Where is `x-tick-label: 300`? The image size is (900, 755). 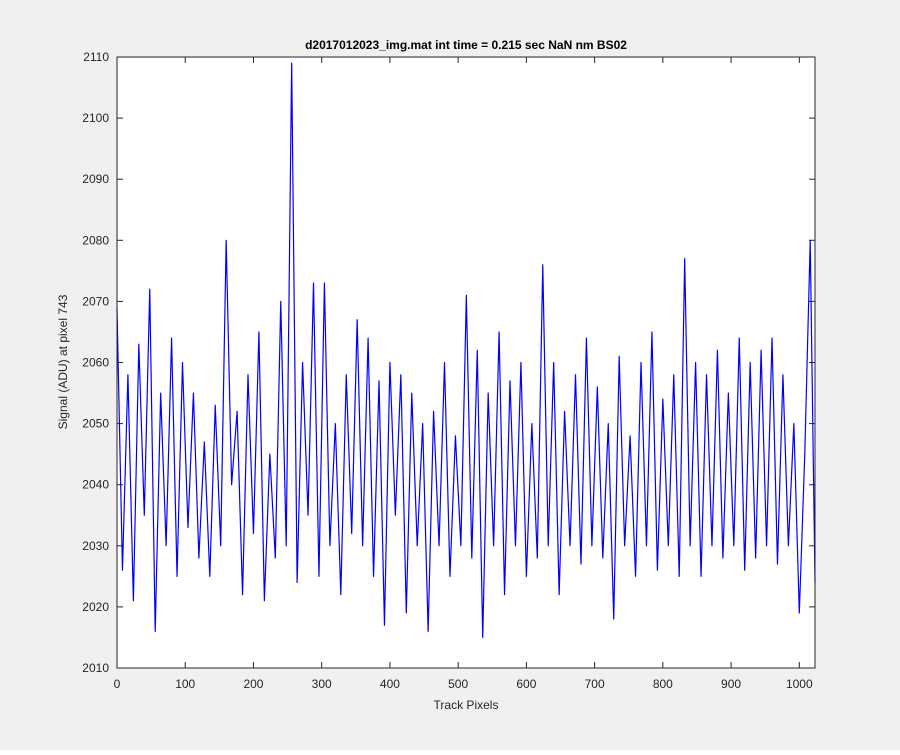
x-tick-label: 300 is located at coordinates (322, 684).